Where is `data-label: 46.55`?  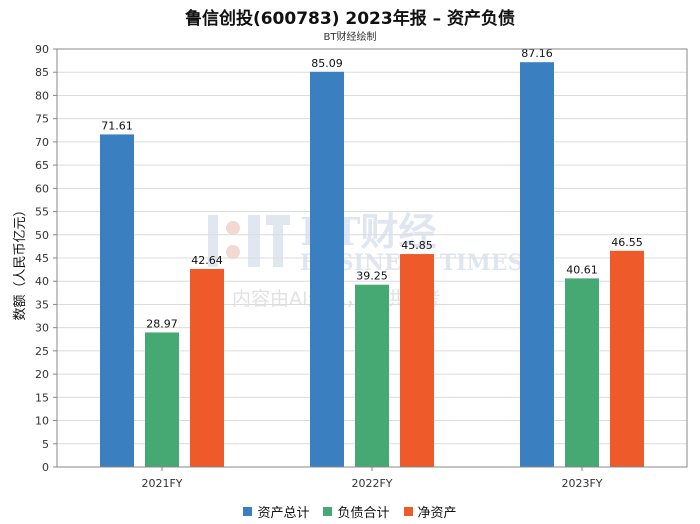
data-label: 46.55 is located at coordinates (627, 242).